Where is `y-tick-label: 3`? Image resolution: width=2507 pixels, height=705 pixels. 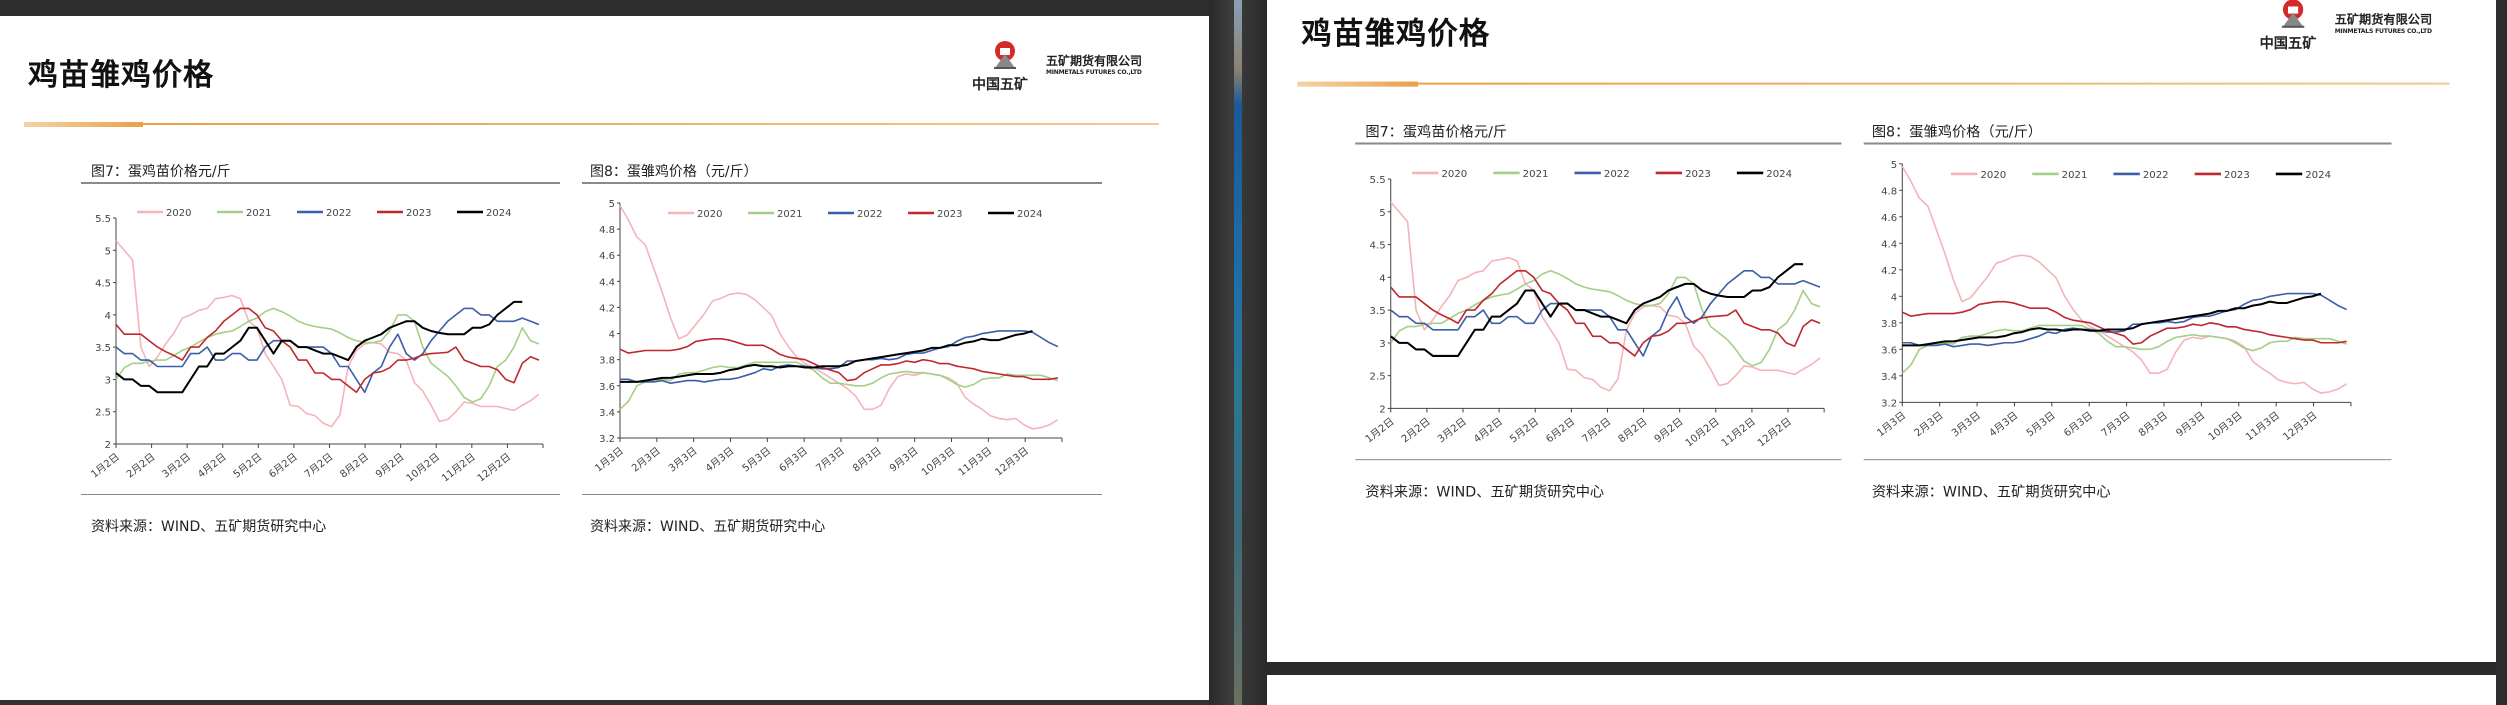
y-tick-label: 3 is located at coordinates (108, 380).